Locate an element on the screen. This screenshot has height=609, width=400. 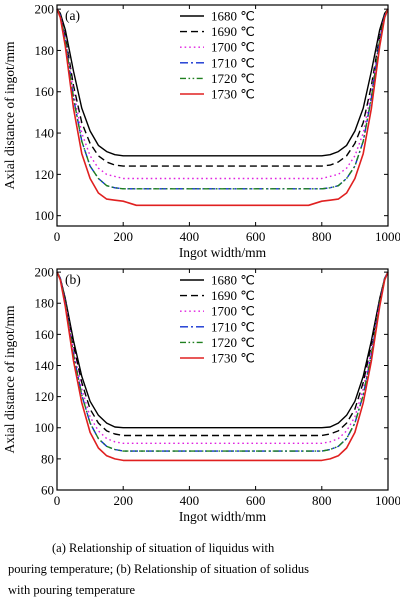
panel-label: (a) is located at coordinates (72, 15).